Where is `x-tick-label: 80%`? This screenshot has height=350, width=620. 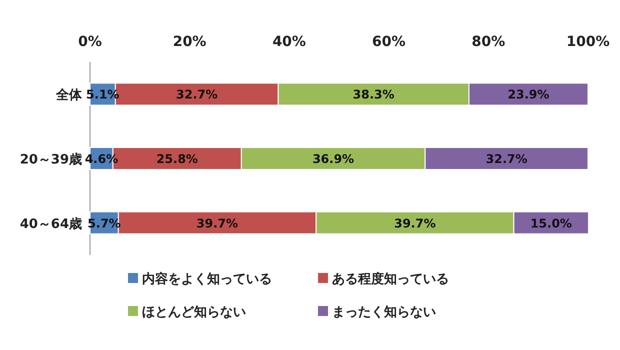 x-tick-label: 80% is located at coordinates (489, 42).